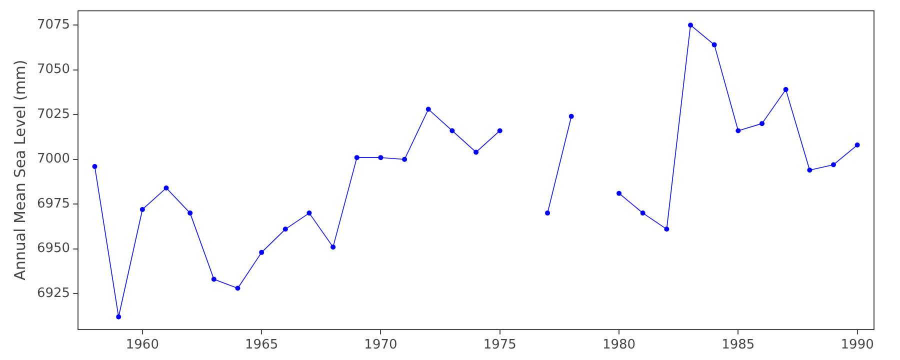 The height and width of the screenshot is (360, 900). What do you see at coordinates (53, 293) in the screenshot?
I see `y-tick-label: 6925` at bounding box center [53, 293].